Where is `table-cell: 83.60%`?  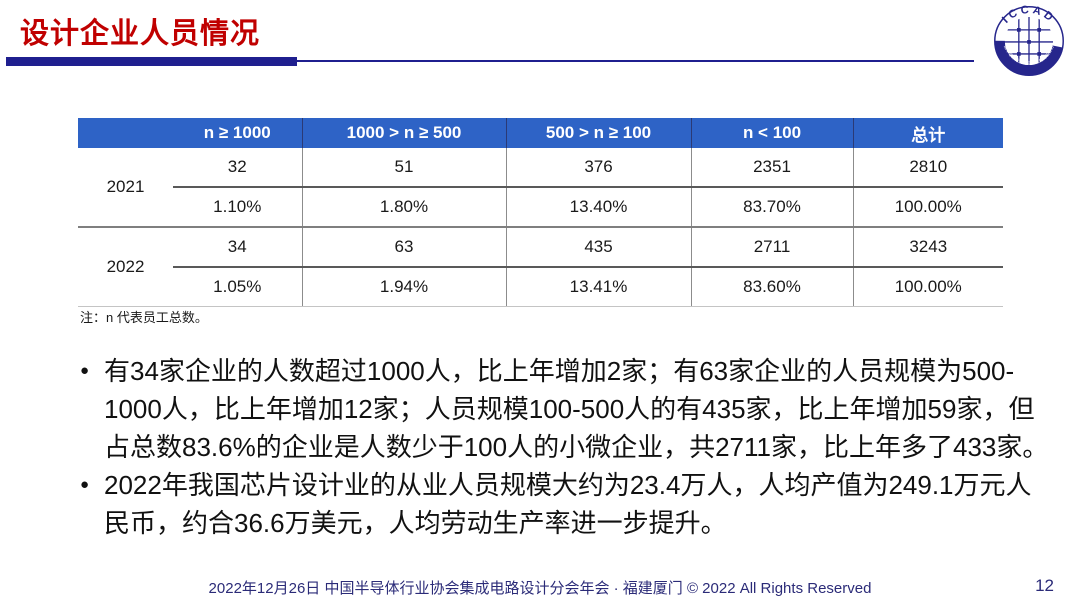
table-cell: 83.60% is located at coordinates (772, 287).